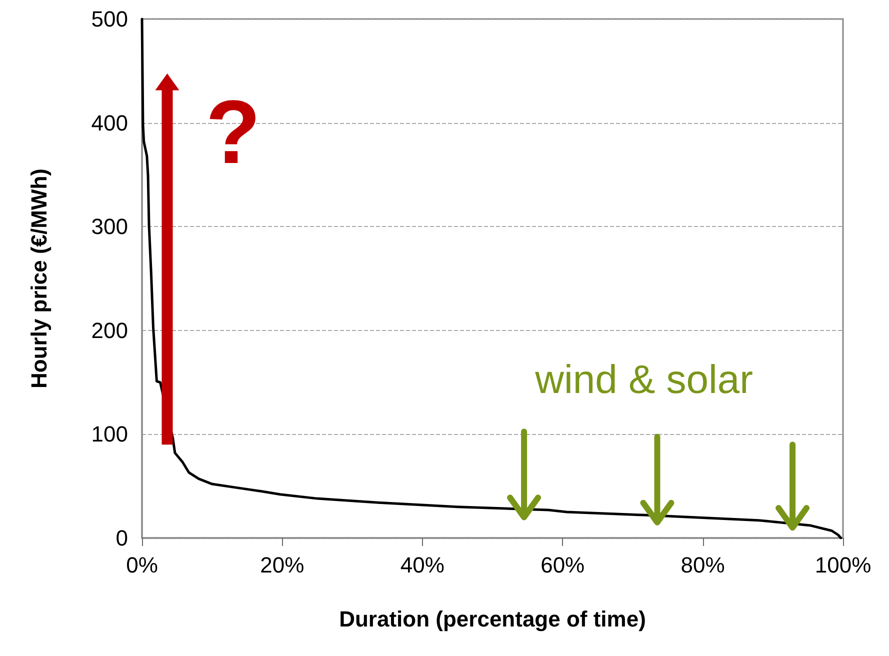  What do you see at coordinates (702, 565) in the screenshot?
I see `x-tick-label: 80%` at bounding box center [702, 565].